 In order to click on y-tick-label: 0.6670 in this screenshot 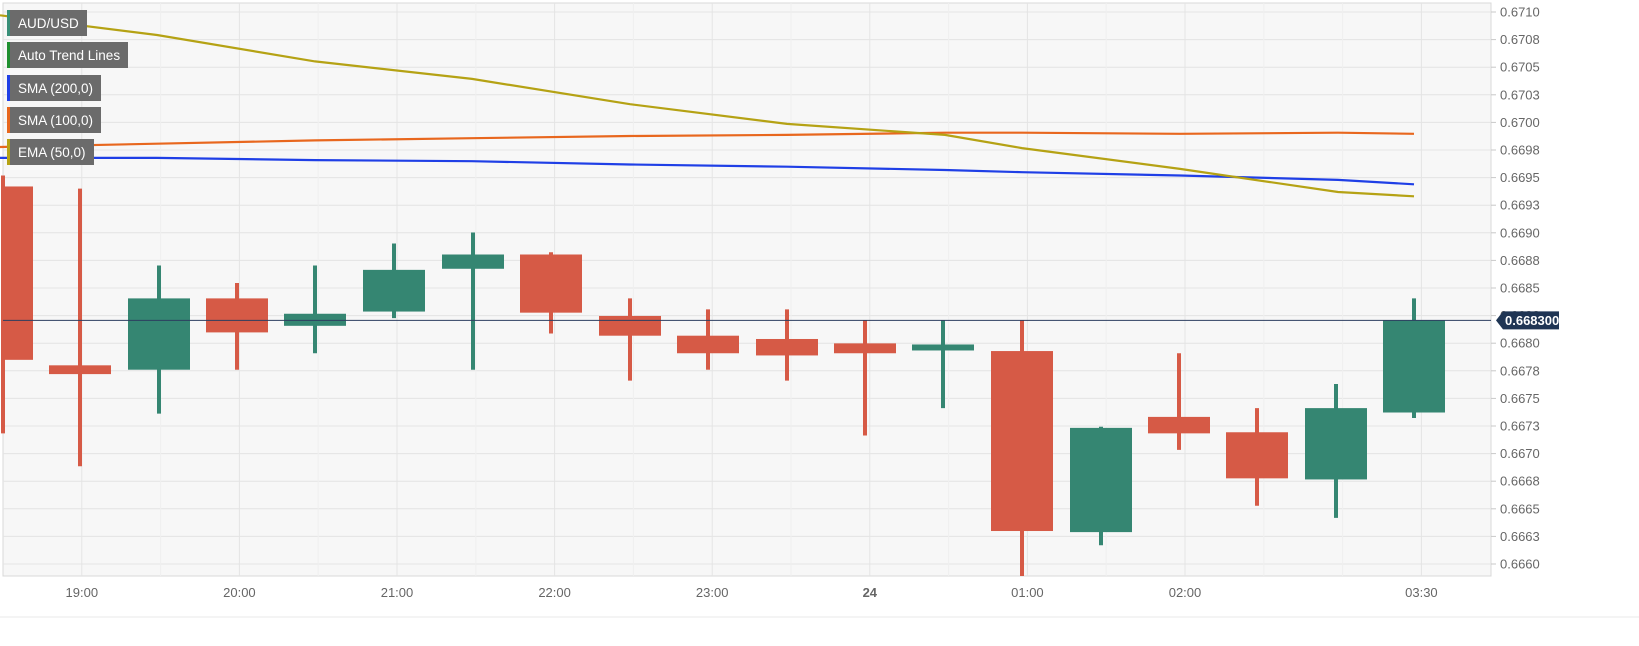, I will do `click(1520, 453)`.